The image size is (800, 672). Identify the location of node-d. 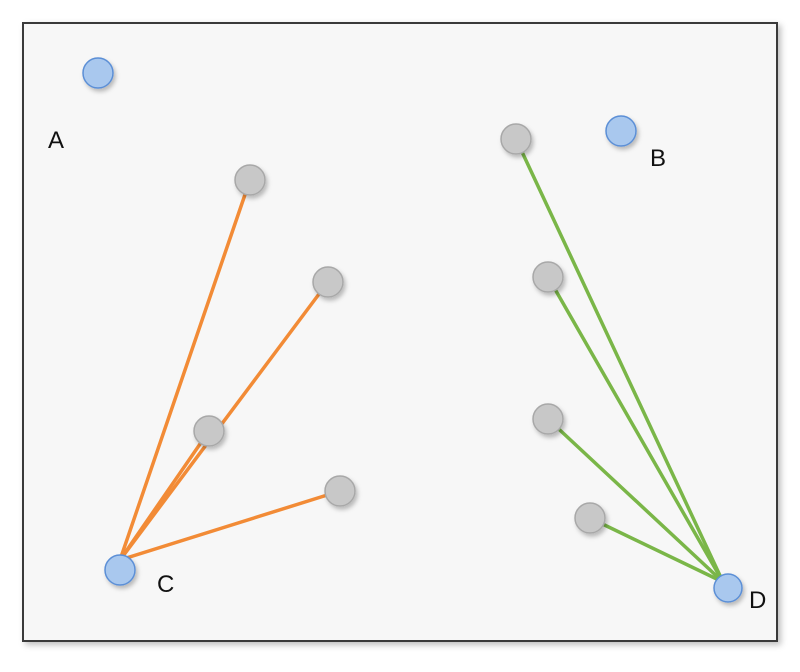
(728, 588).